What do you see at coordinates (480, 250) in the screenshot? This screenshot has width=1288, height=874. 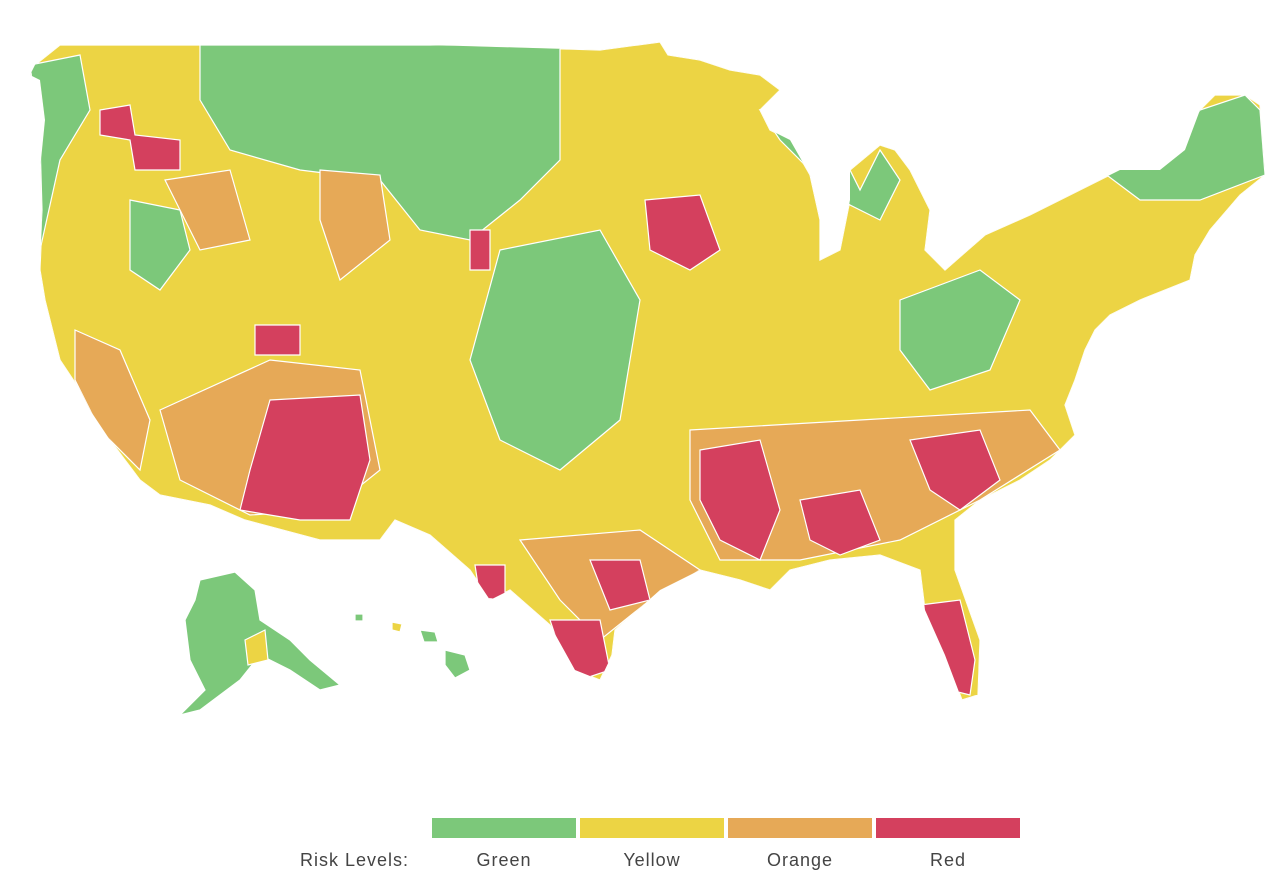 I see `nebraska-red` at bounding box center [480, 250].